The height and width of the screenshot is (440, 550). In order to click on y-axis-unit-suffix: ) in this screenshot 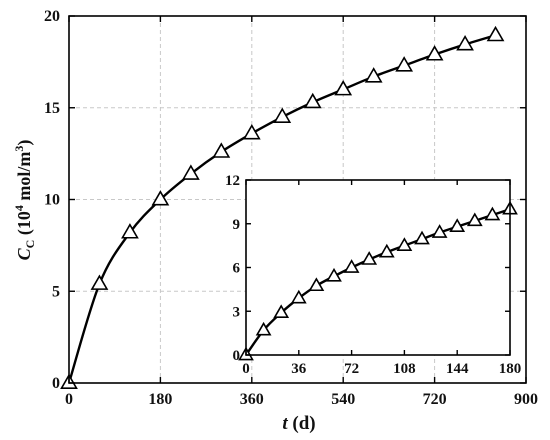, I will do `click(24, 143)`.